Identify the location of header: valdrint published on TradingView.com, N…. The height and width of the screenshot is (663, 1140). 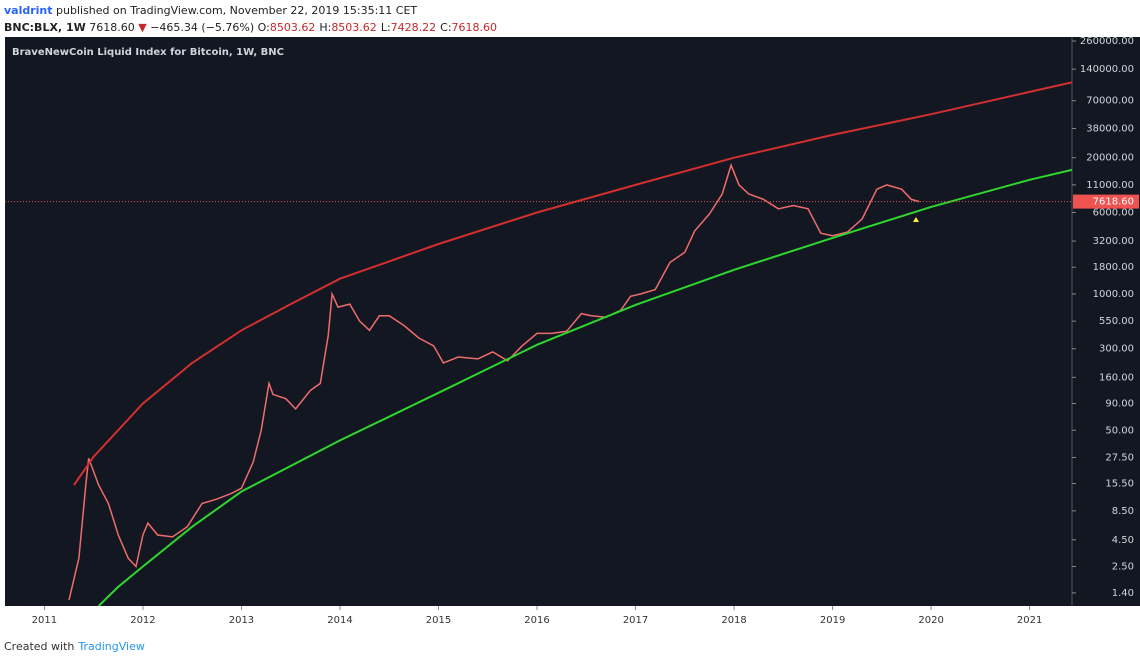
(252, 19).